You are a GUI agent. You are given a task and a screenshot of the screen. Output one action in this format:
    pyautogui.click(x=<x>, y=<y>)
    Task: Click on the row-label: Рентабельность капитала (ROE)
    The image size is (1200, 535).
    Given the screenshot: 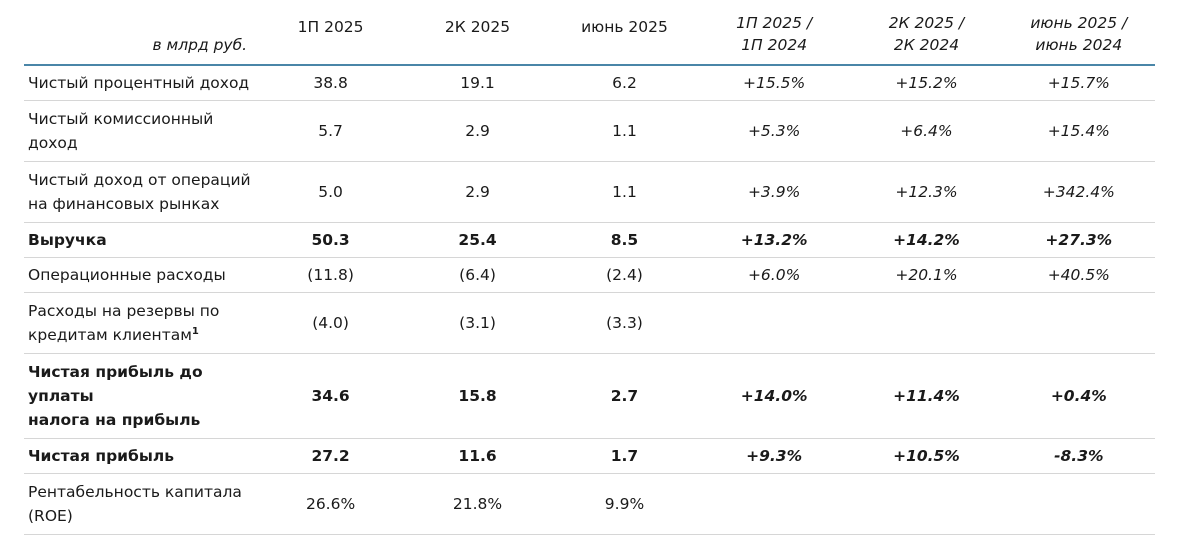 What is the action you would take?
    pyautogui.click(x=141, y=504)
    